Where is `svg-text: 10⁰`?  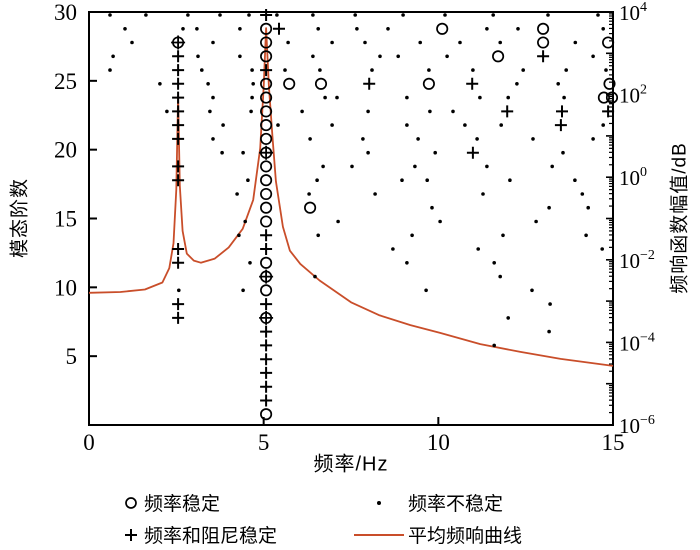
svg-text: 10⁰ is located at coordinates (633, 177).